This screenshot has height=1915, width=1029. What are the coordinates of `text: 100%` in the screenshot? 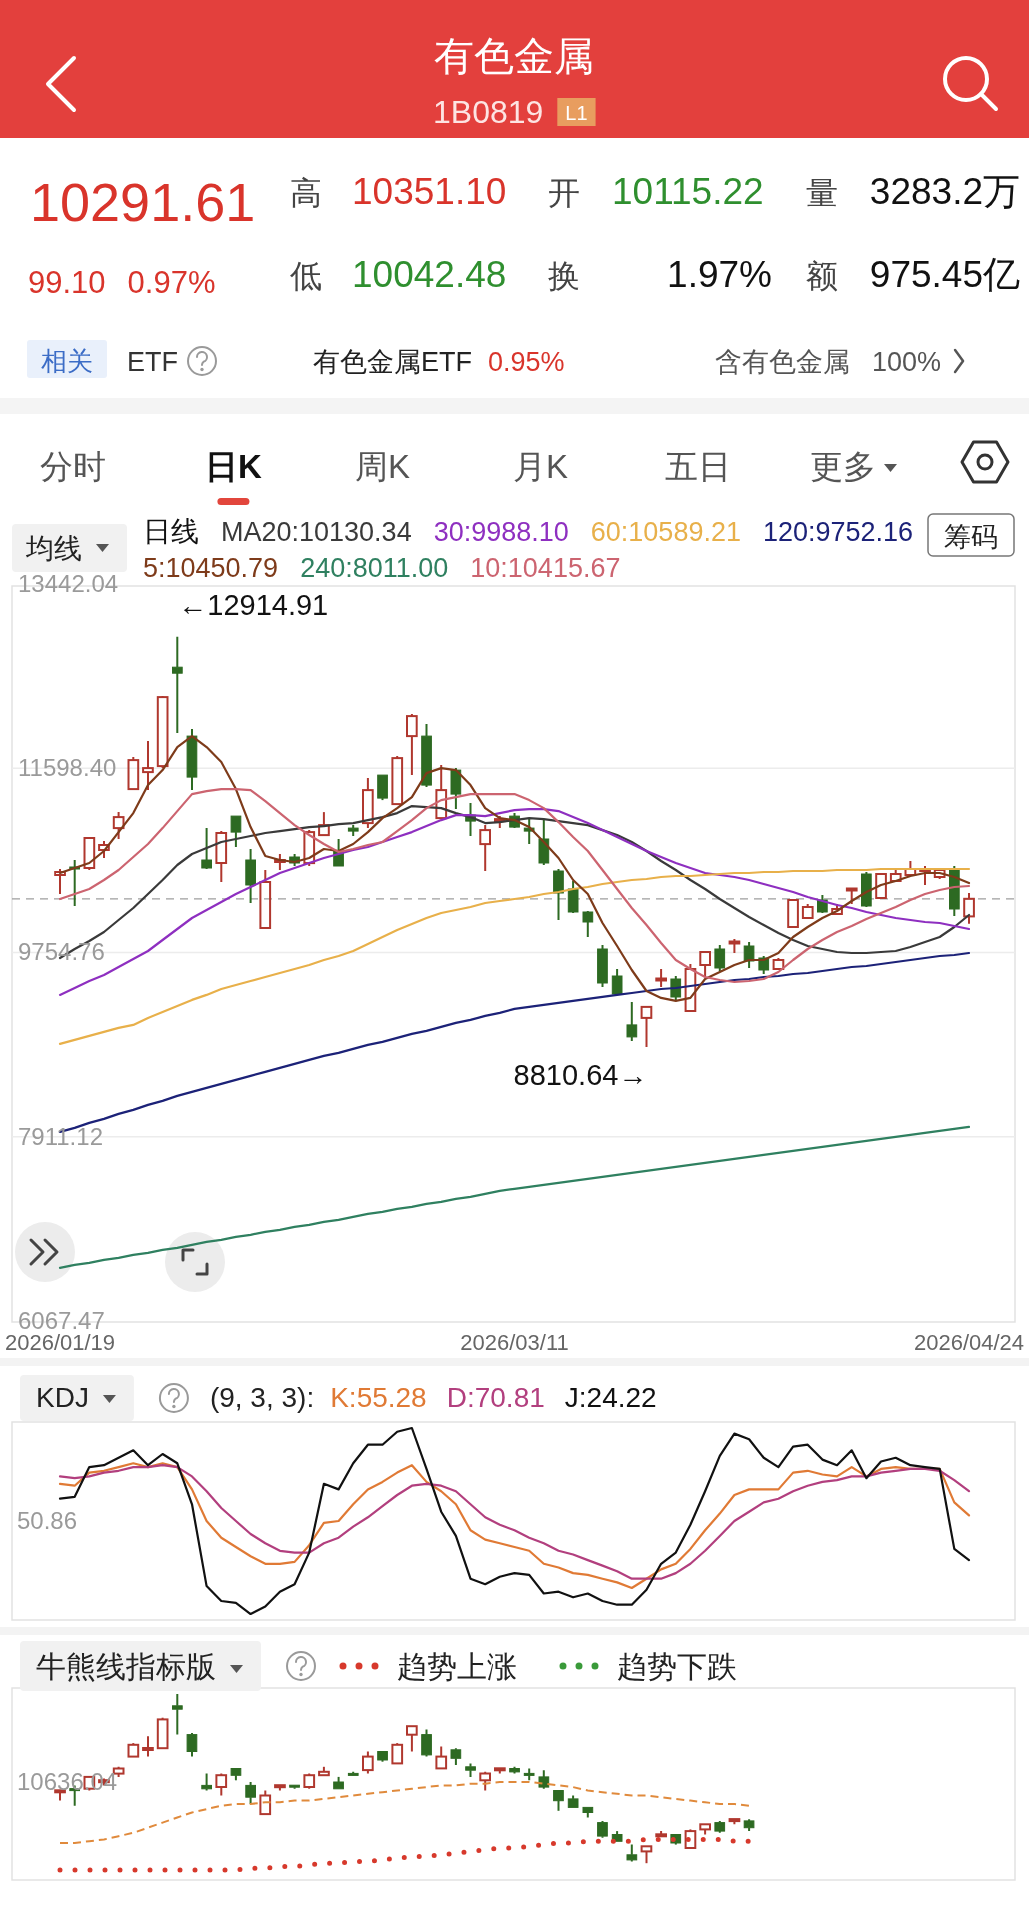 It's located at (907, 362).